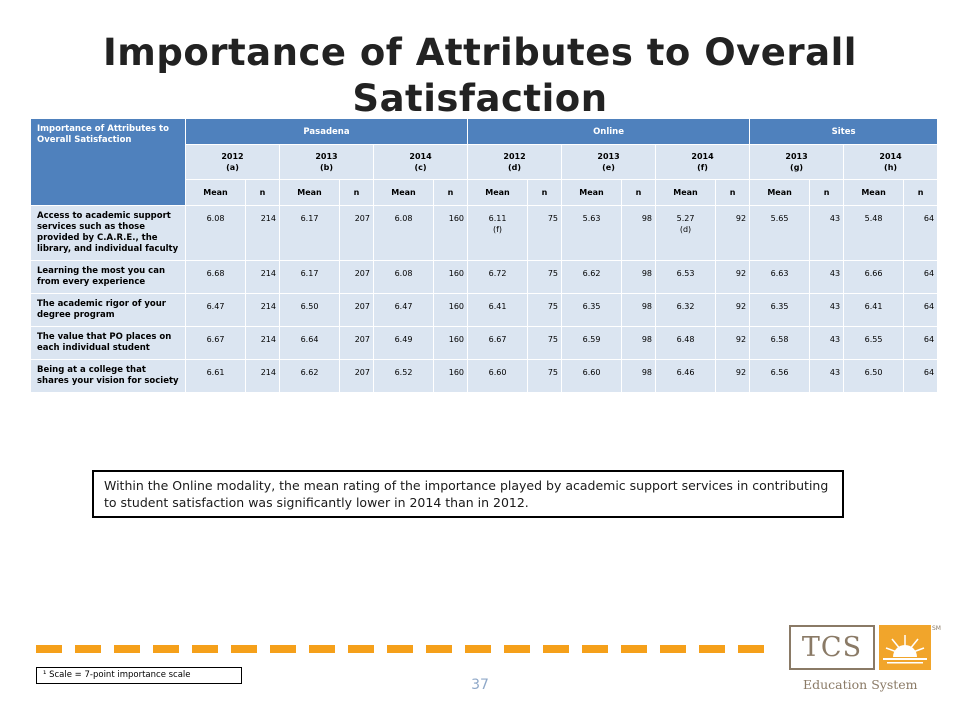  What do you see at coordinates (860, 684) in the screenshot?
I see `logo-tagline: Education System` at bounding box center [860, 684].